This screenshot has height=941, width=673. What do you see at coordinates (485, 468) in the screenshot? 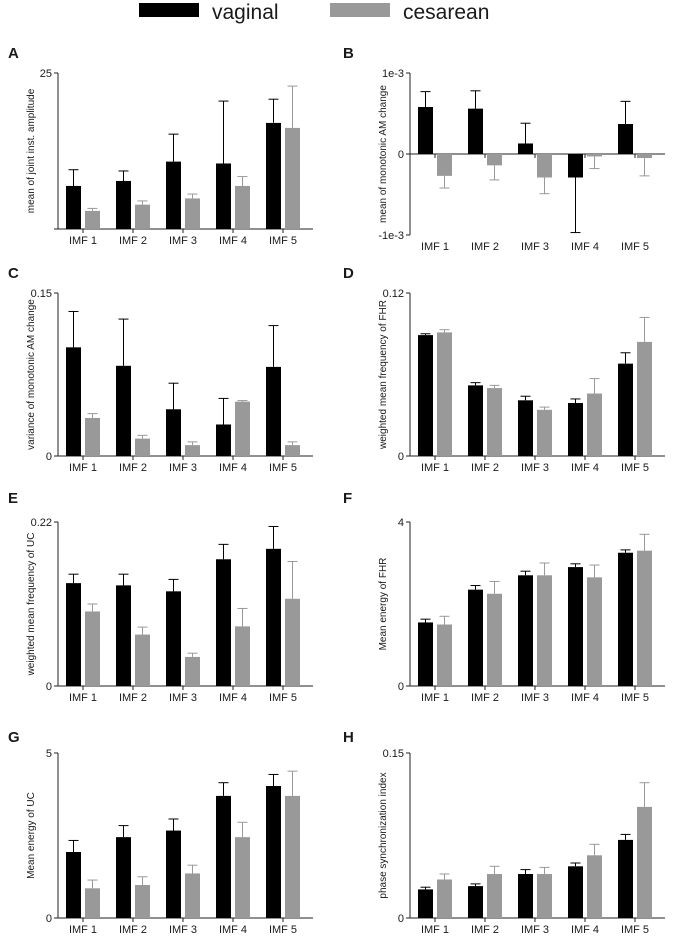
I see `panel-d-category-label: IMF 2` at bounding box center [485, 468].